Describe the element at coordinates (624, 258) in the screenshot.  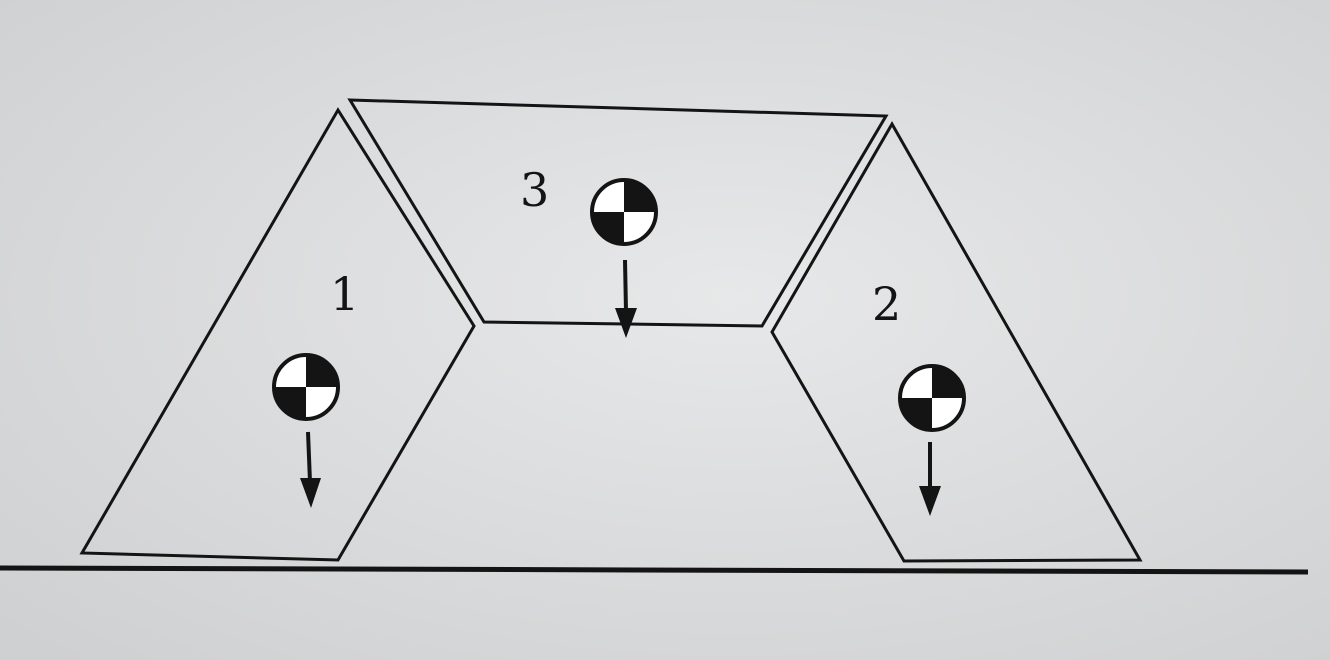
I see `block-3-mass-marker` at that location.